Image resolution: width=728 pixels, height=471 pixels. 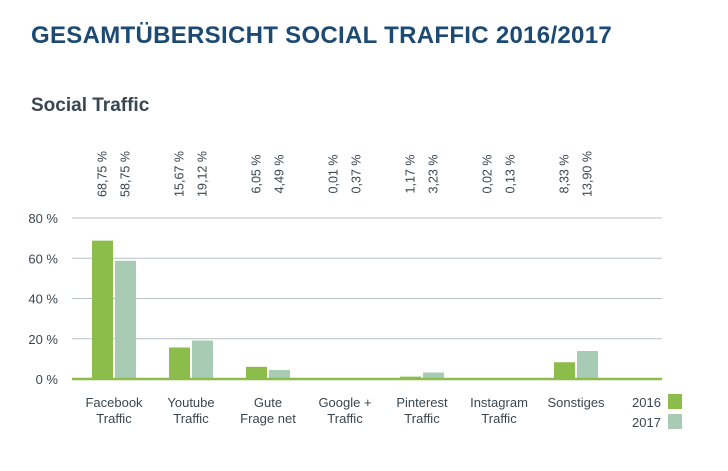 I want to click on x-tick-label: Google +, so click(x=344, y=402).